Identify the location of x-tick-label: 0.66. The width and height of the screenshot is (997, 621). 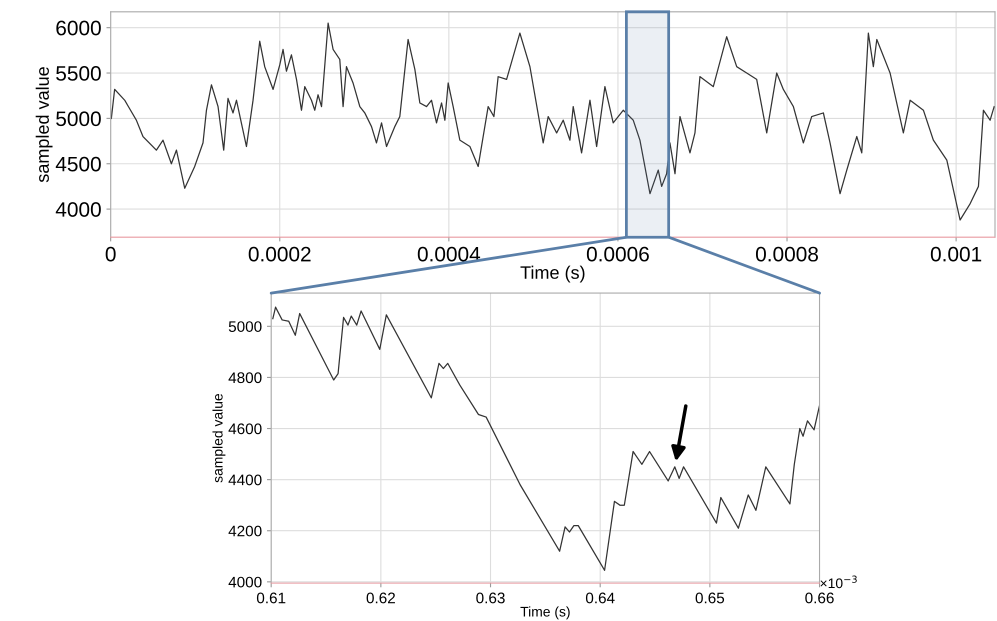
(819, 598).